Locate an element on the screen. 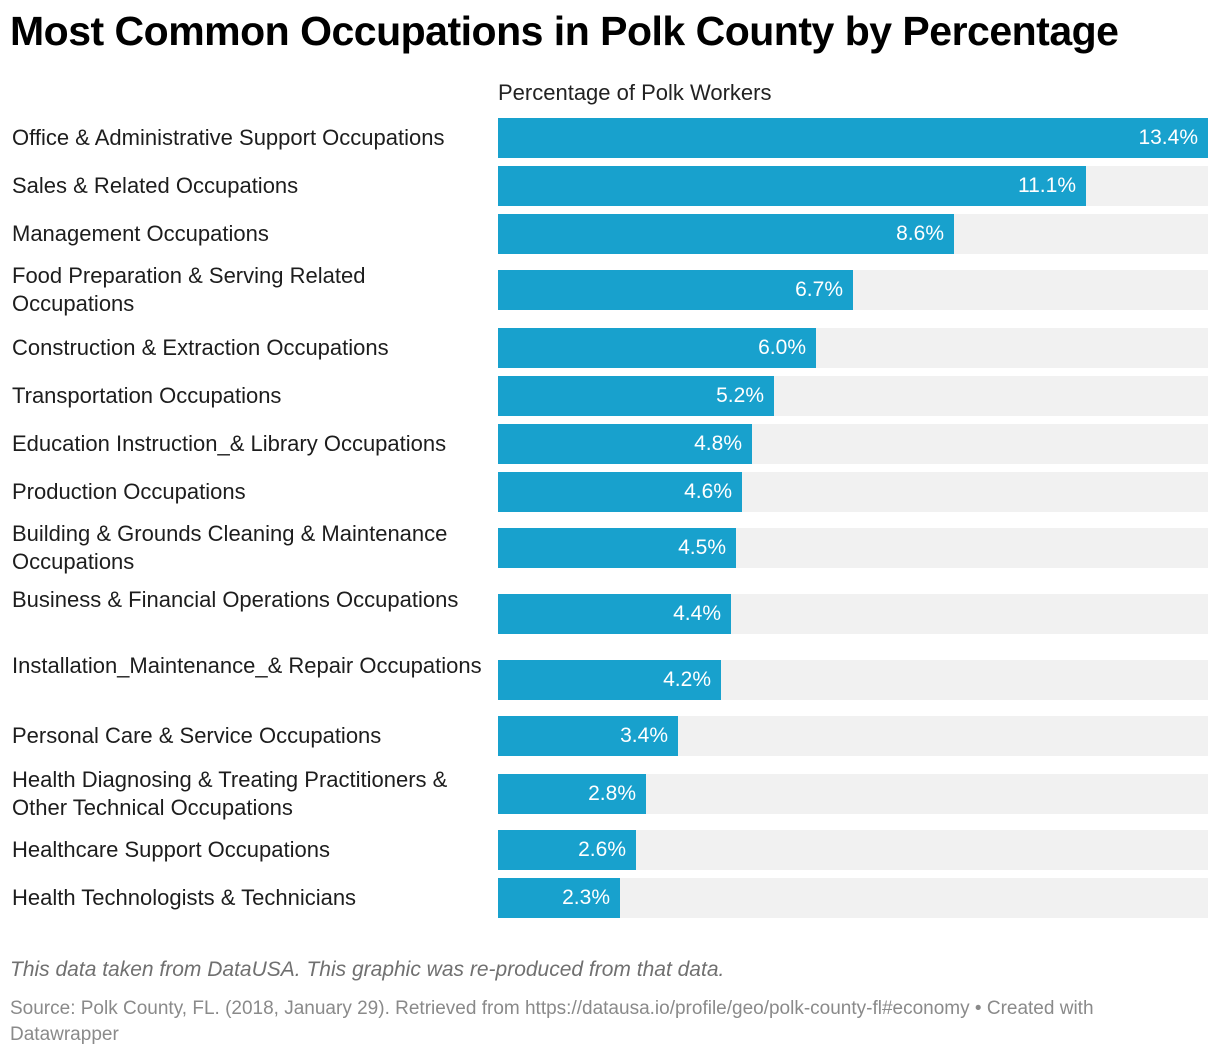  bar-value-label: 4.4% is located at coordinates (697, 613).